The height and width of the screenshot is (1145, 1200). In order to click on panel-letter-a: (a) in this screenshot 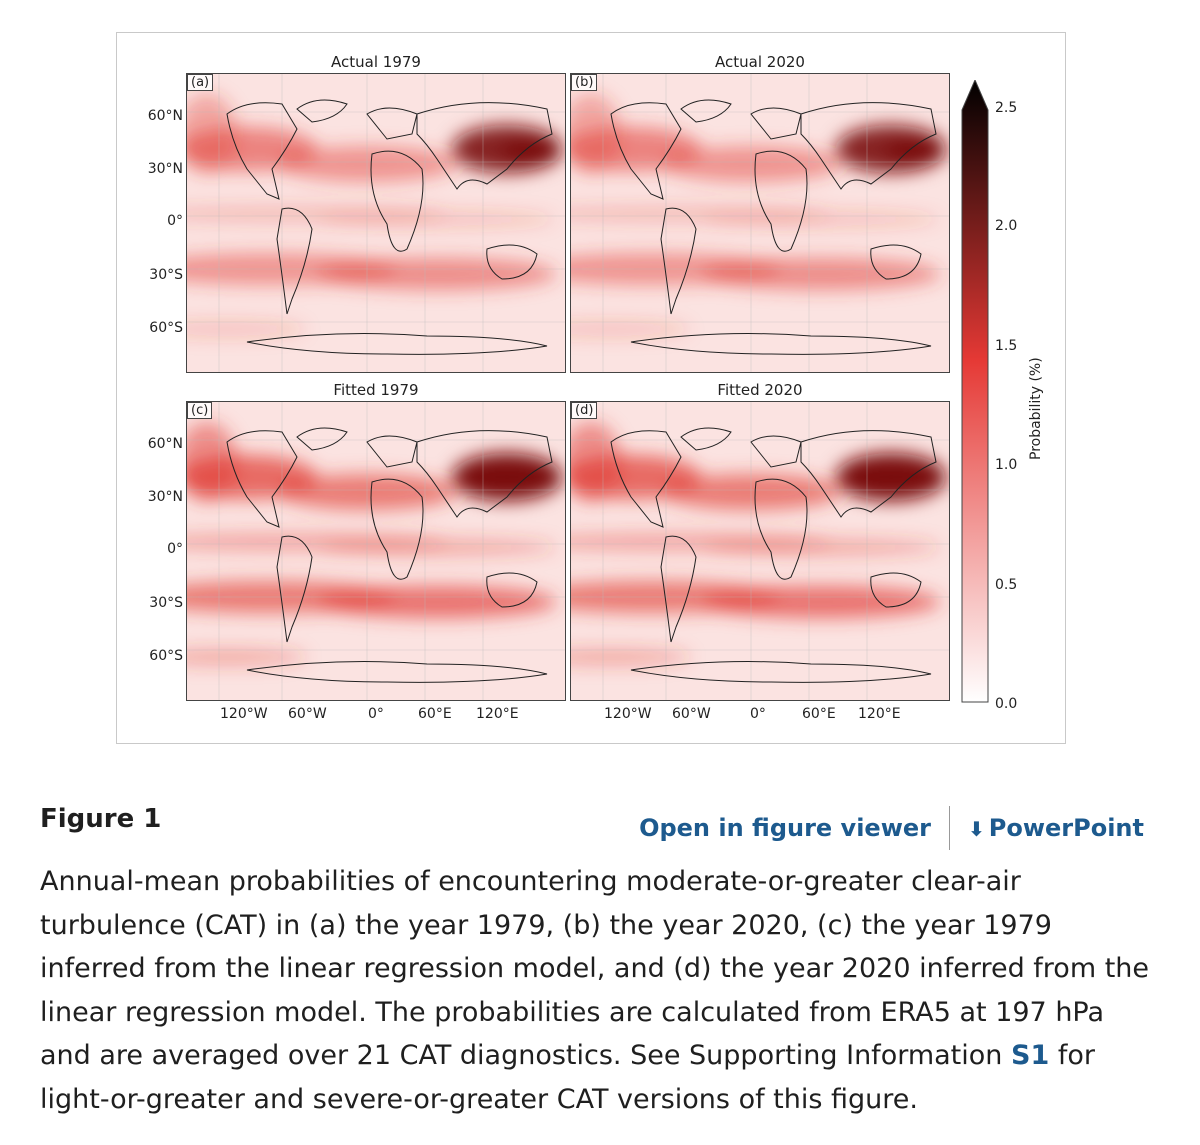, I will do `click(200, 82)`.